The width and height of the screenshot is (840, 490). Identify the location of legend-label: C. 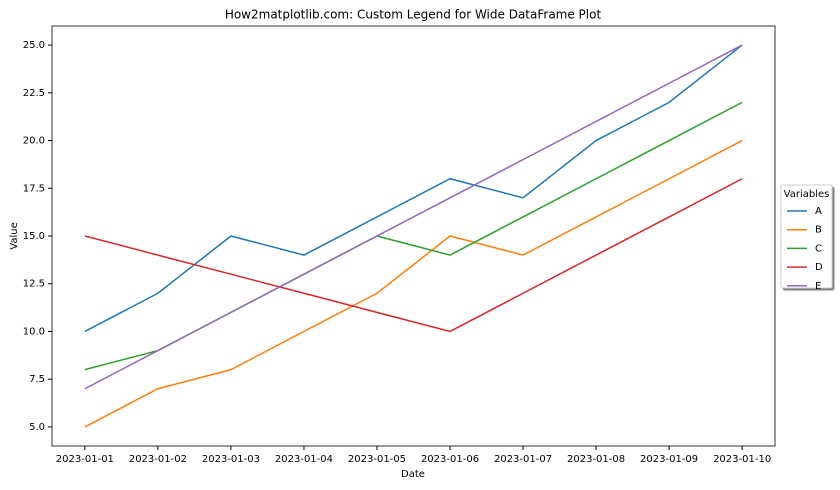
(818, 248).